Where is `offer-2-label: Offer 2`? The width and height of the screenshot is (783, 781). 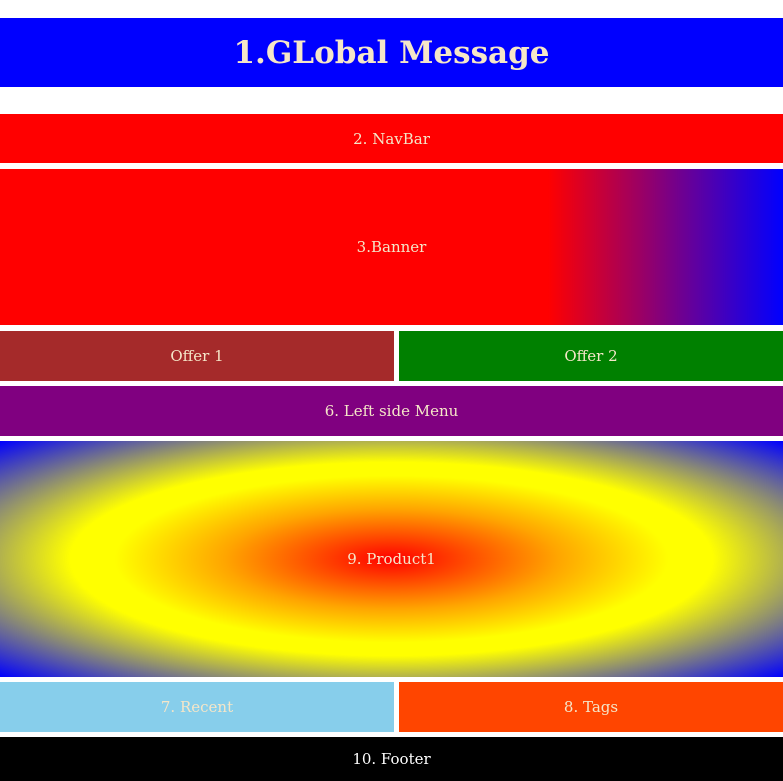
offer-2-label: Offer 2 is located at coordinates (591, 356).